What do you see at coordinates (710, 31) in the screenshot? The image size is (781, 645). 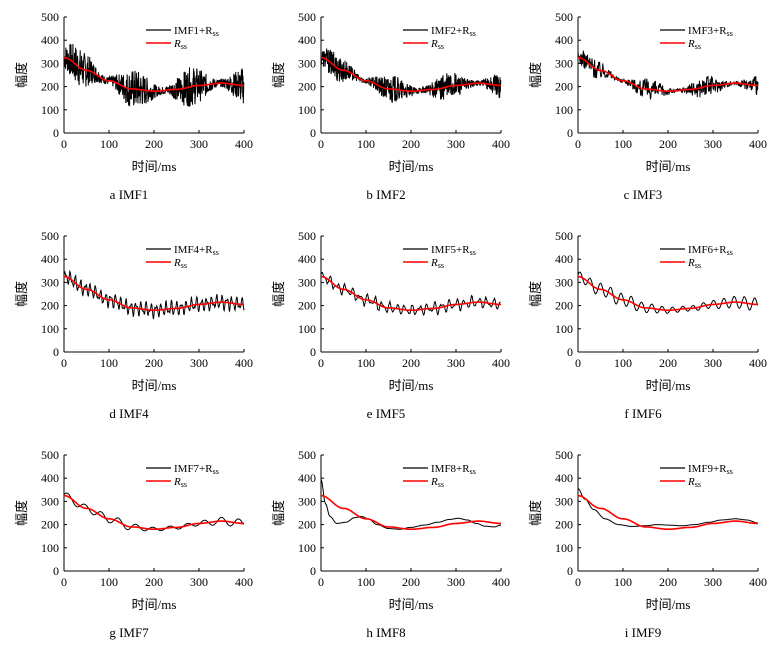 I see `legend-label-detail: IMF3+Rss` at bounding box center [710, 31].